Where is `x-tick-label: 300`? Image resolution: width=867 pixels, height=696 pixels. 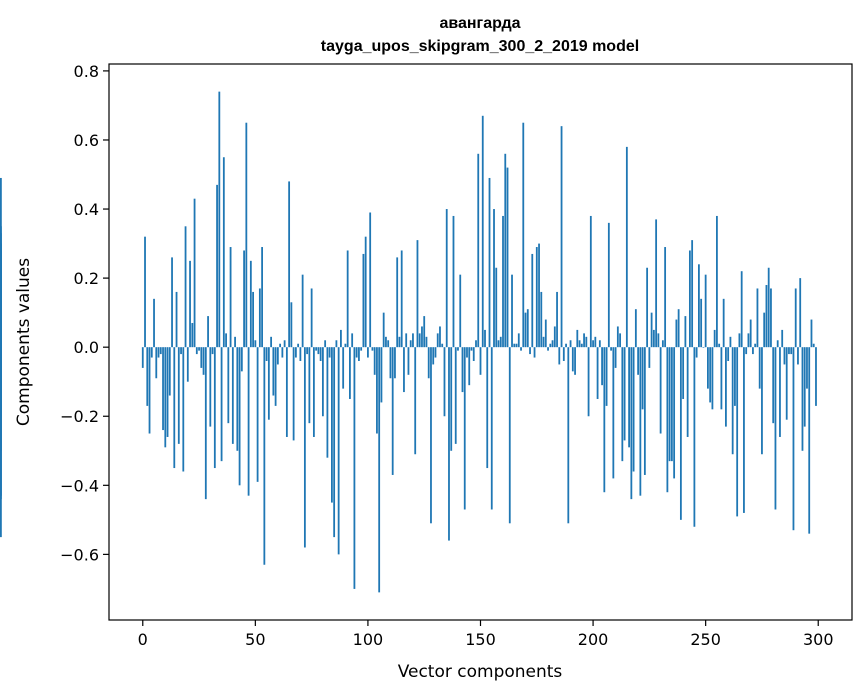
x-tick-label: 300 is located at coordinates (818, 639).